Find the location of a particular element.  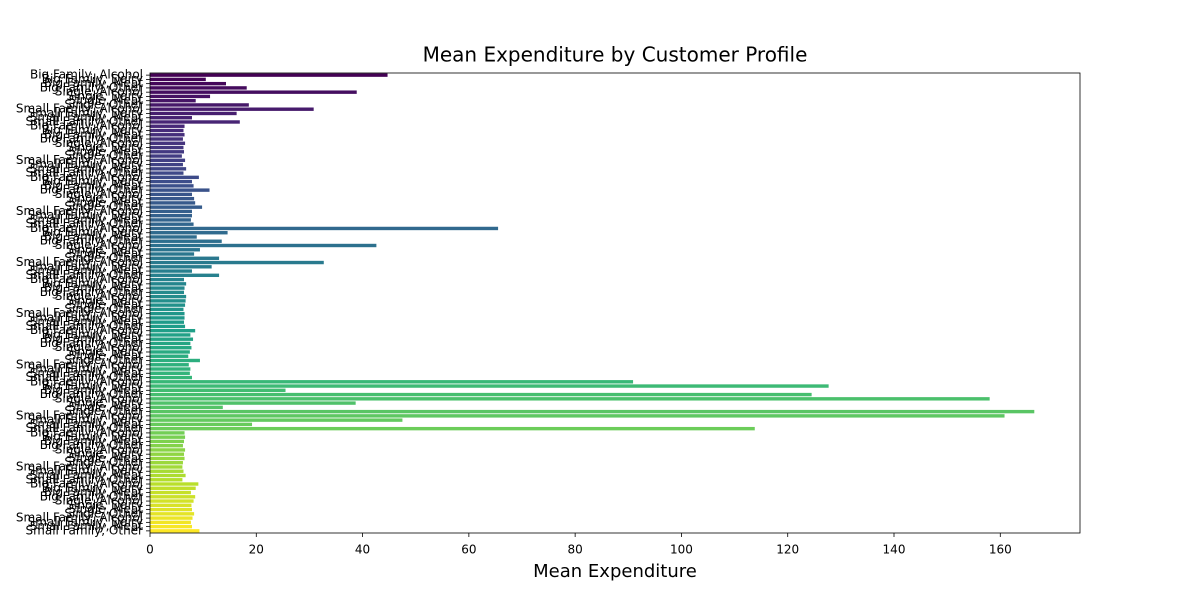

x-tick-label: 100 is located at coordinates (681, 550).